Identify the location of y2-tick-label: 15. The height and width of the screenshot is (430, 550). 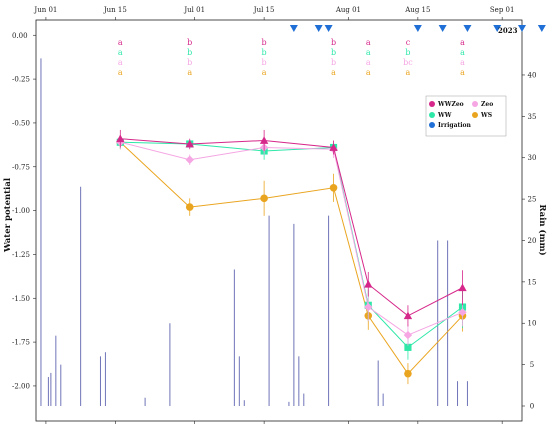
(532, 282).